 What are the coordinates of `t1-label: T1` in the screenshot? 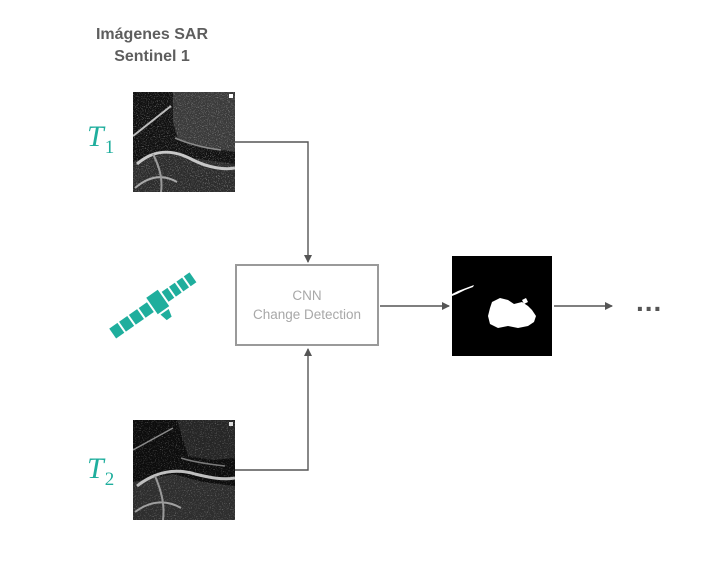 It's located at (101, 139).